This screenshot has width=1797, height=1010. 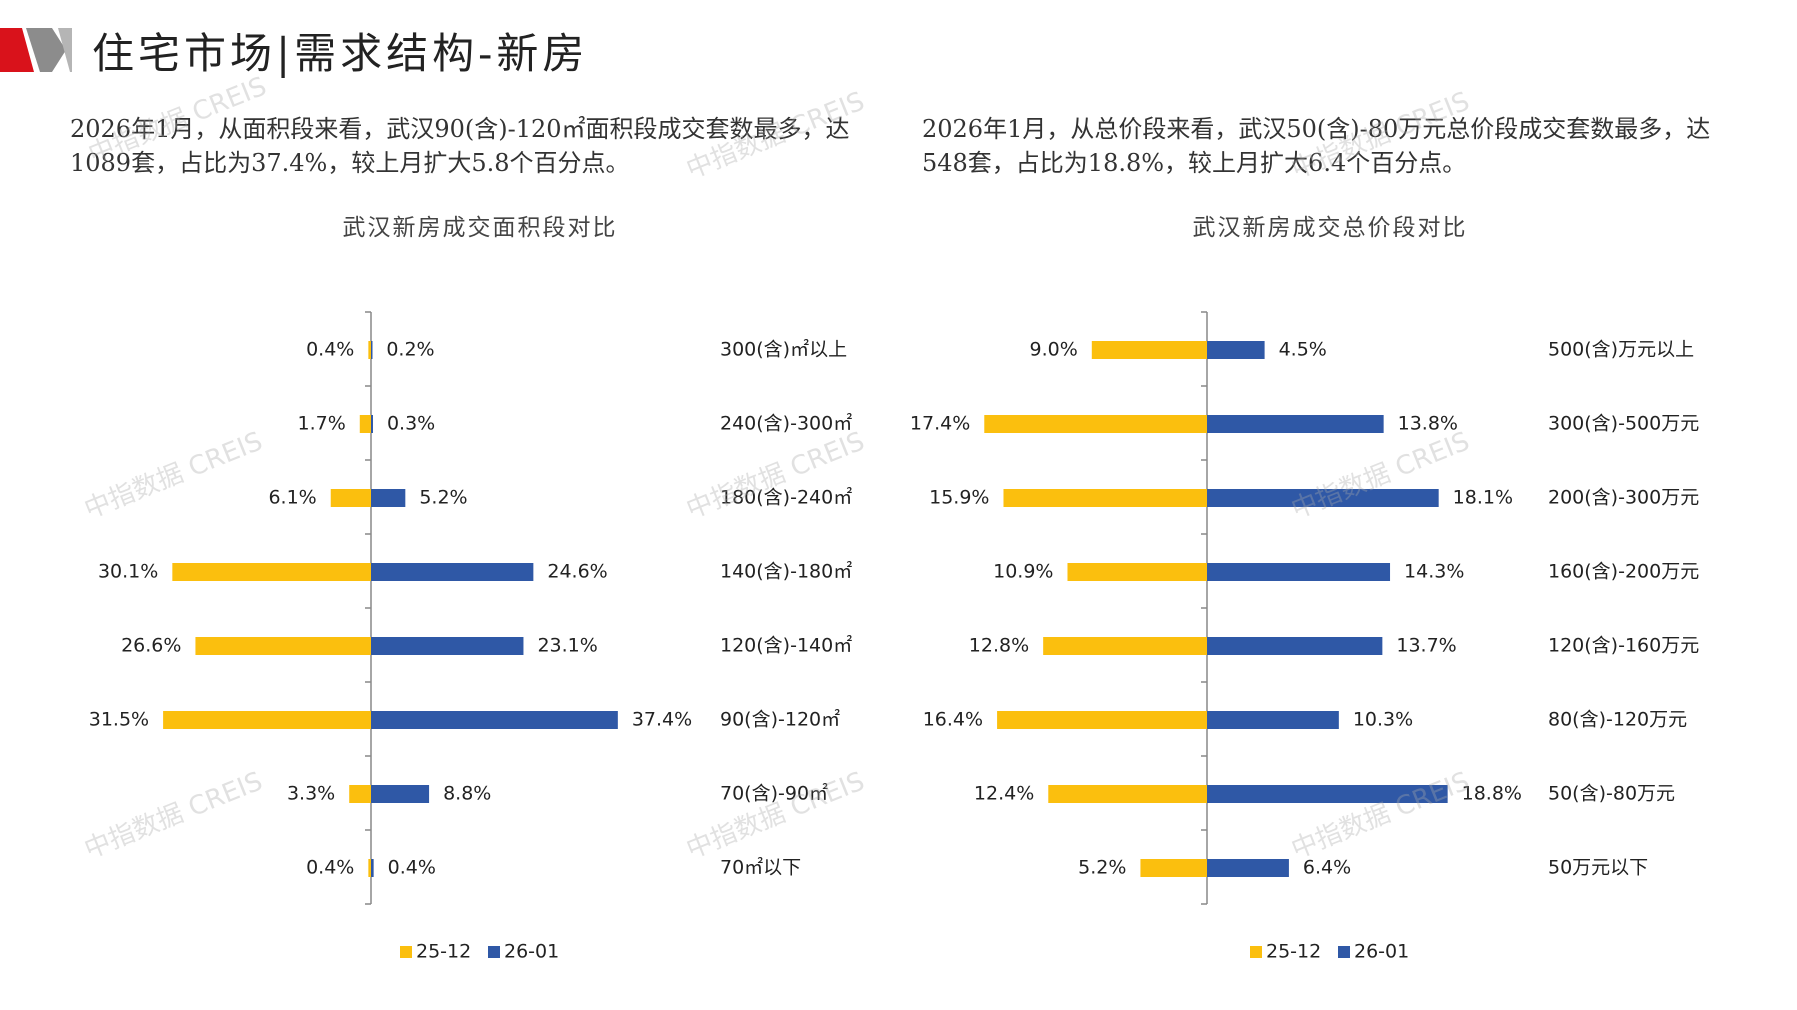 What do you see at coordinates (292, 498) in the screenshot?
I see `data-label: 6.1%` at bounding box center [292, 498].